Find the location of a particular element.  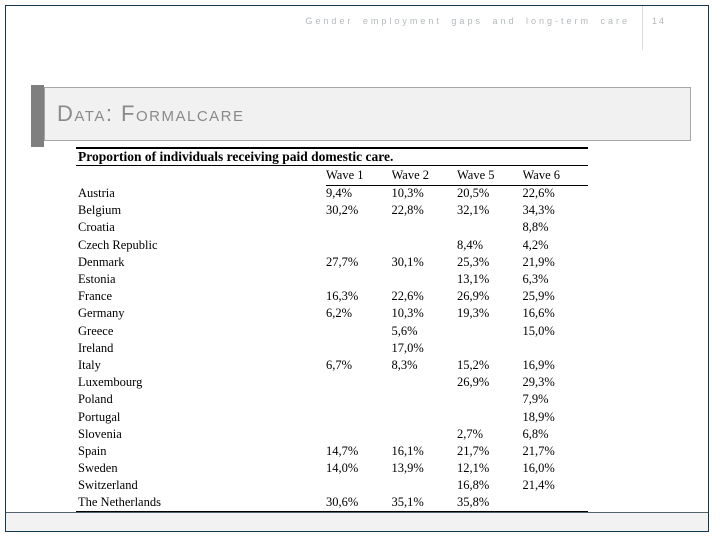

title-accent-bar is located at coordinates (37, 116).